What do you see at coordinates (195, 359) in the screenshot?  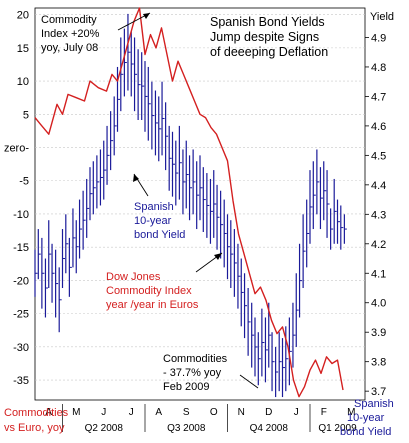 I see `annotation-commodities-low-line-1: Commodities` at bounding box center [195, 359].